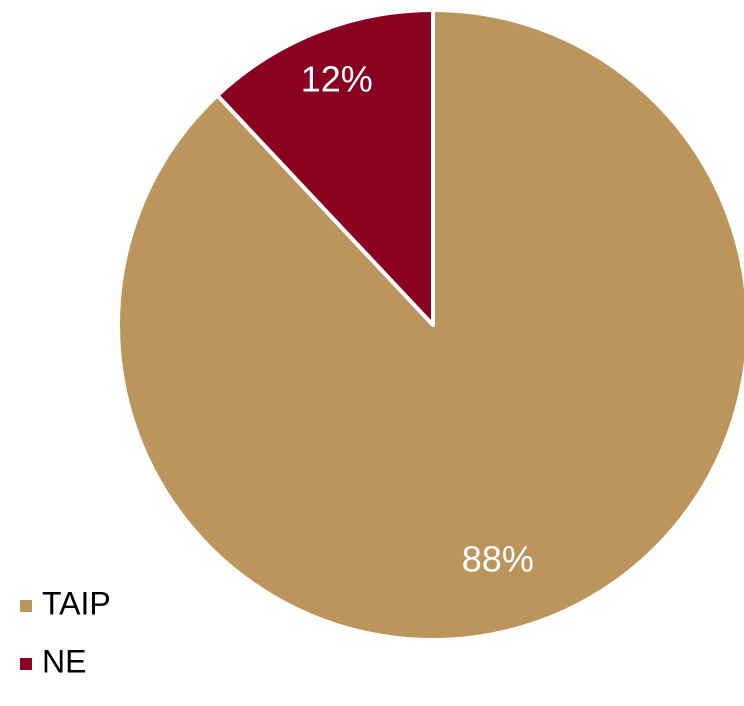 The image size is (744, 706). What do you see at coordinates (76, 603) in the screenshot?
I see `legend-label-taip: TAIP` at bounding box center [76, 603].